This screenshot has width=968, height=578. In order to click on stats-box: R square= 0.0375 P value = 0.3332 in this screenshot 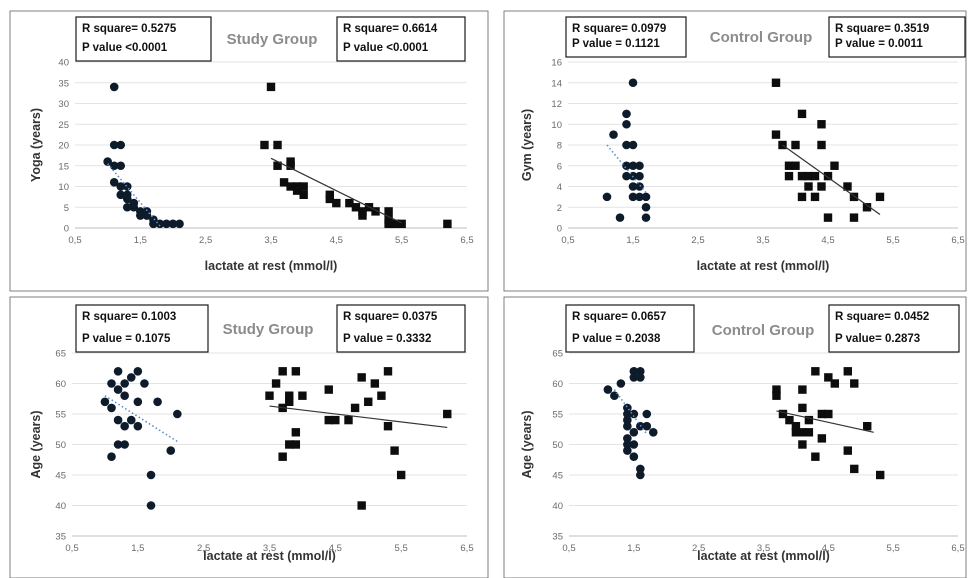, I will do `click(401, 328)`.